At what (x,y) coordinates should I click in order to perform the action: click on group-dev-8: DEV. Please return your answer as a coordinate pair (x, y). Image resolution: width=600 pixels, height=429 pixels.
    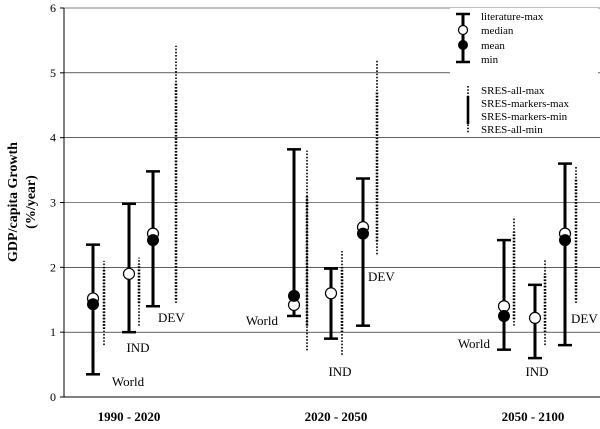
    Looking at the image, I should click on (578, 254).